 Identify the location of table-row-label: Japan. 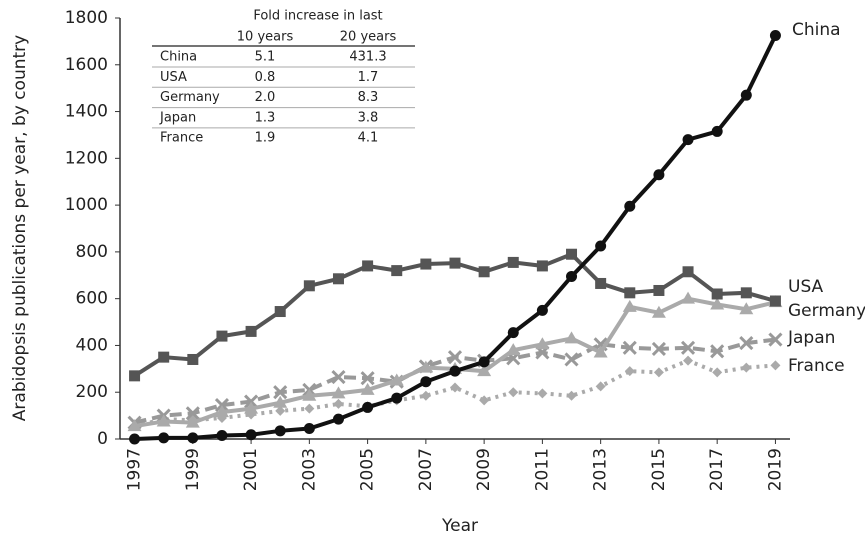
(177, 117).